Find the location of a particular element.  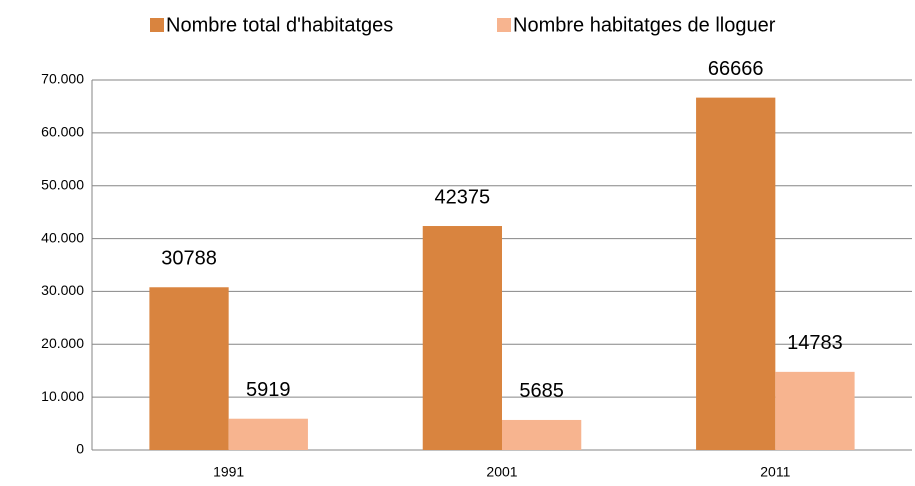

x-tick-label: 2011 is located at coordinates (775, 472).